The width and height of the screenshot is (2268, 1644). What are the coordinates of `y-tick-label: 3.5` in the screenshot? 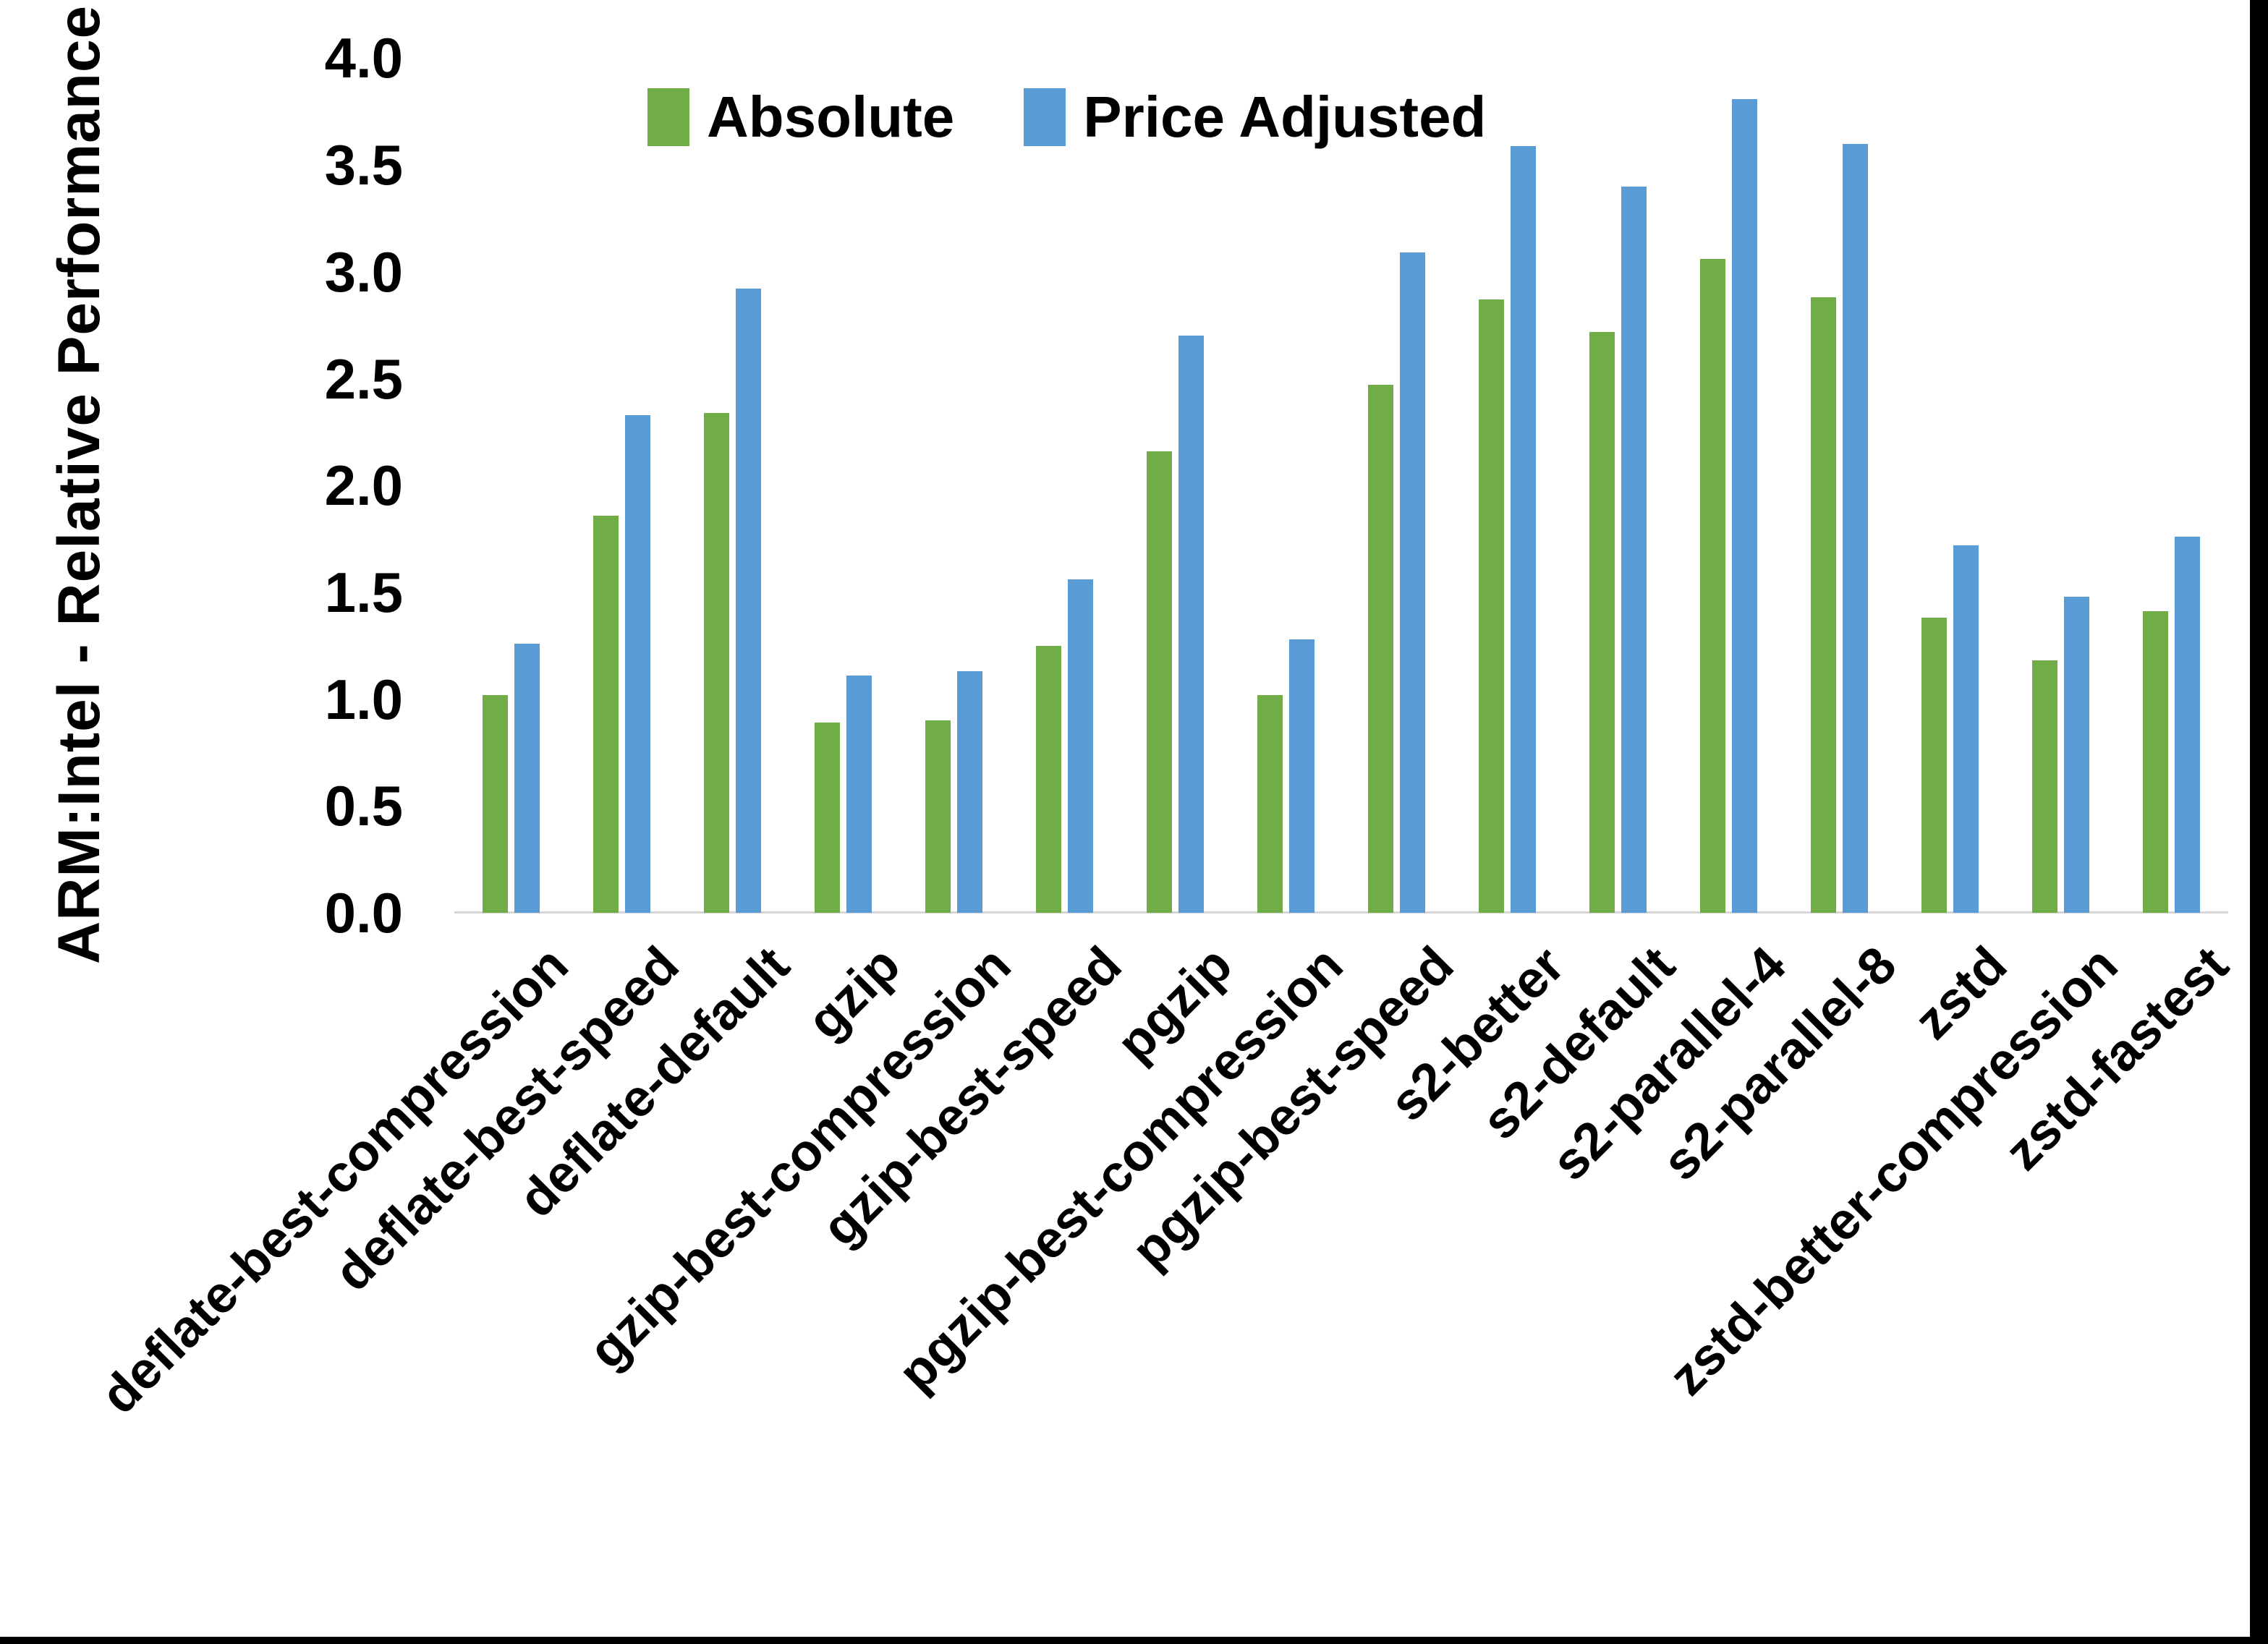 It's located at (363, 165).